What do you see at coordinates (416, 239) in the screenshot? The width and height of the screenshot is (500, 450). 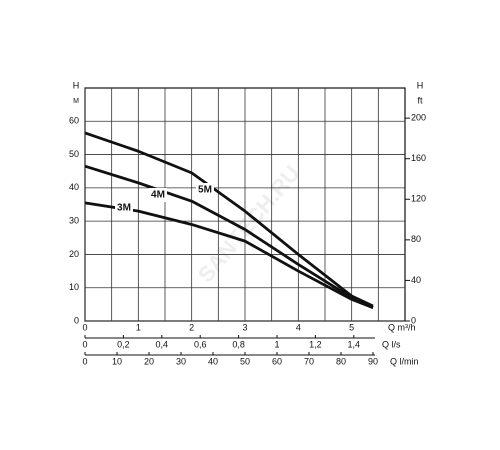 I see `y2-tick-label: 80` at bounding box center [416, 239].